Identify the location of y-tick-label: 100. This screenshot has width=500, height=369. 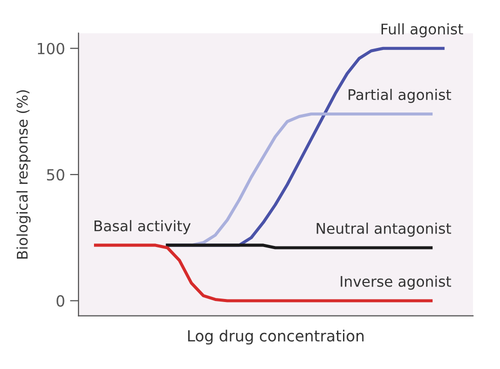
(51, 48).